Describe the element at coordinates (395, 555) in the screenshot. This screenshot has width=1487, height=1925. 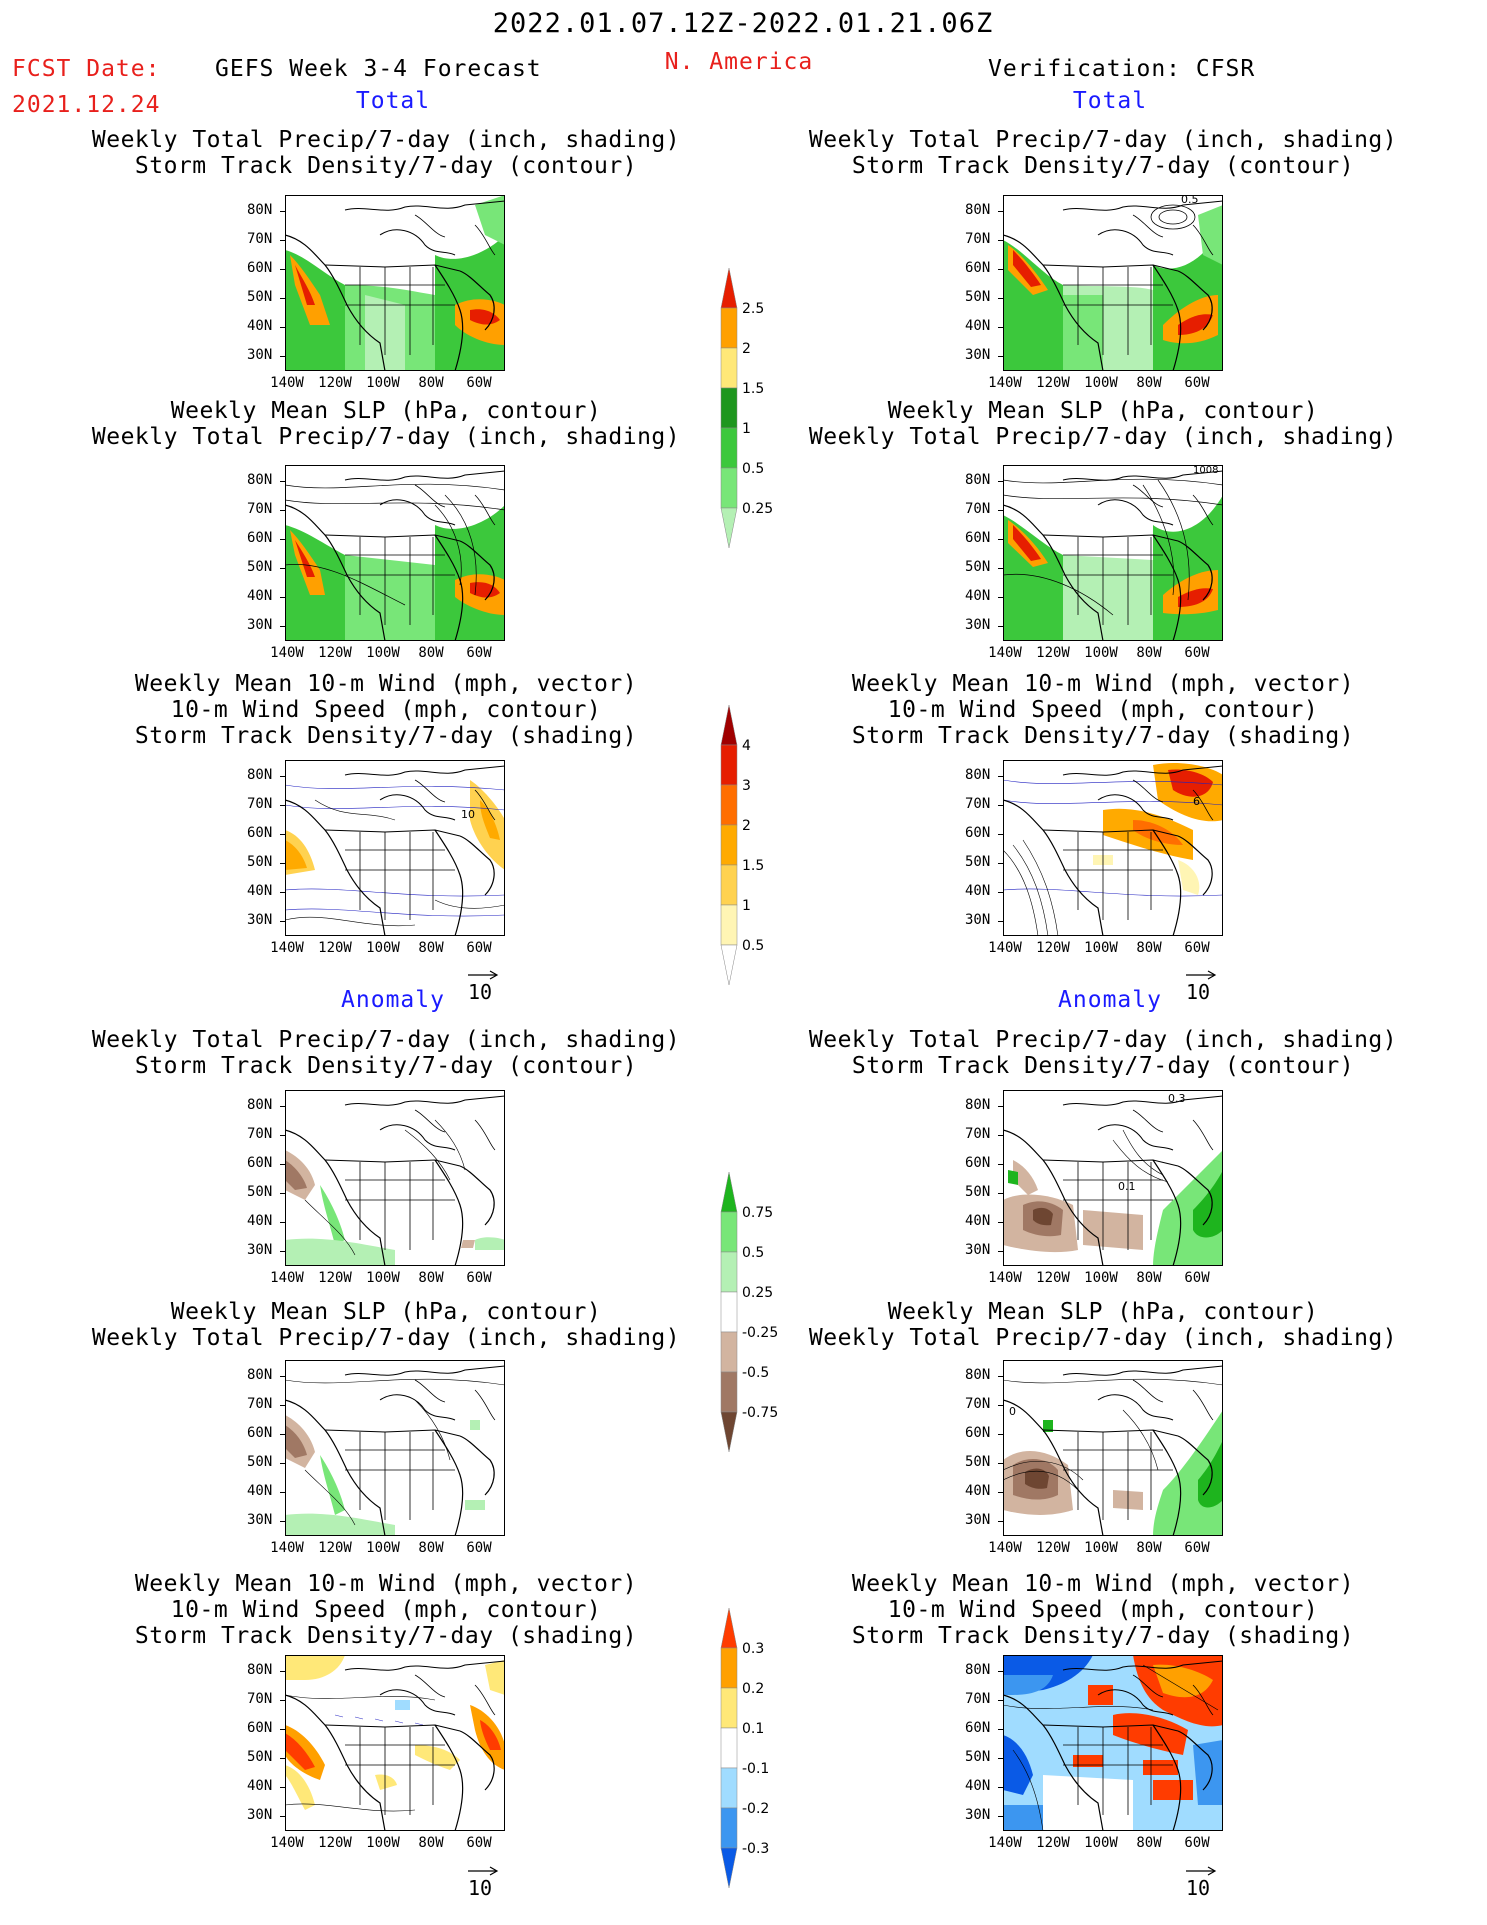
I see `map-fcst-total-slp` at that location.